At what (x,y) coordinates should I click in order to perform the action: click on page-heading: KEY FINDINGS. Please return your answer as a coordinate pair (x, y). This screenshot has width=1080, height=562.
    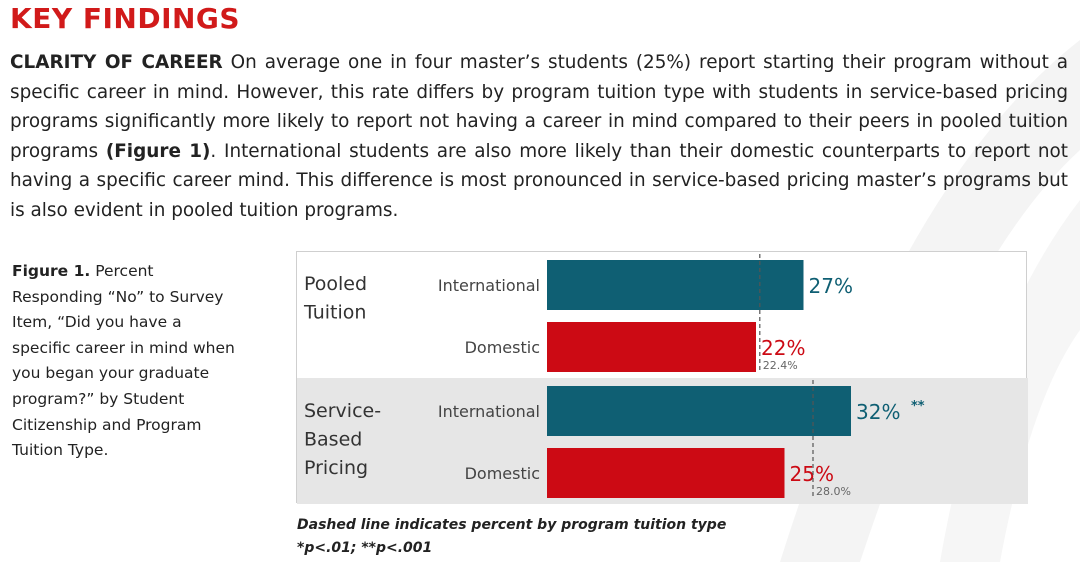
    Looking at the image, I should click on (125, 18).